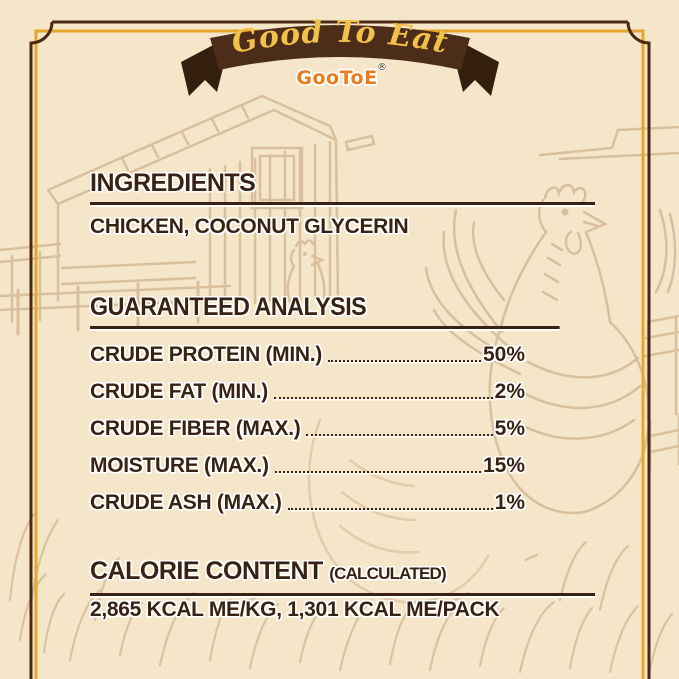 Image resolution: width=679 pixels, height=679 pixels. What do you see at coordinates (638, 350) in the screenshot?
I see `frame-dark-right-line` at bounding box center [638, 350].